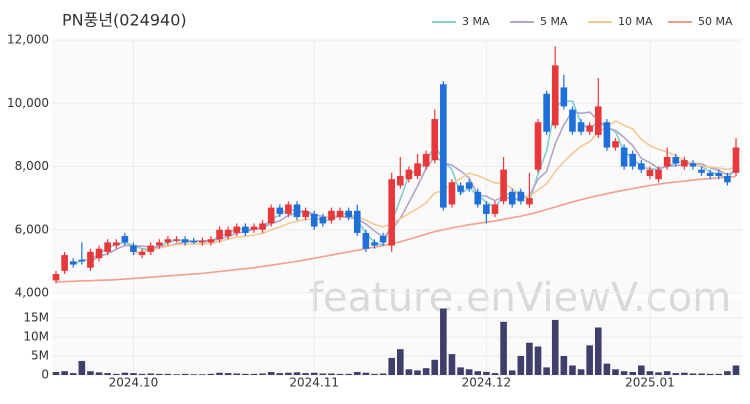 This screenshot has height=404, width=750. Describe the element at coordinates (28, 103) in the screenshot. I see `y-tick-label: 10,000` at that location.